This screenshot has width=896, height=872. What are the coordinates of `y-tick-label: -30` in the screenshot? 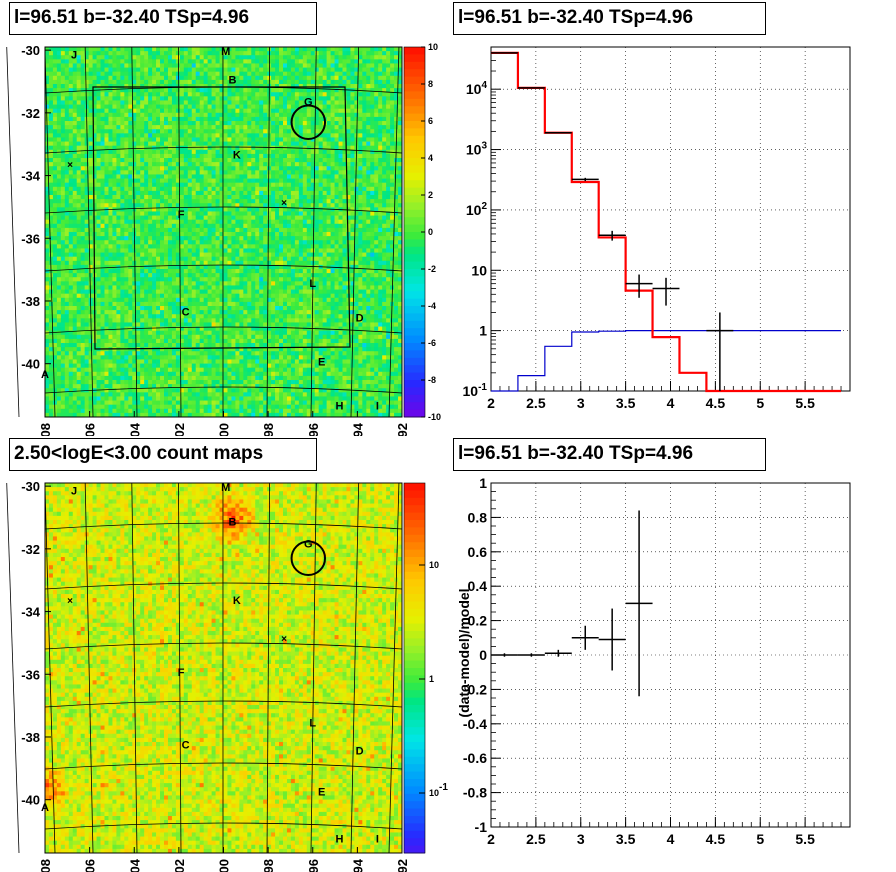 It's located at (30, 50).